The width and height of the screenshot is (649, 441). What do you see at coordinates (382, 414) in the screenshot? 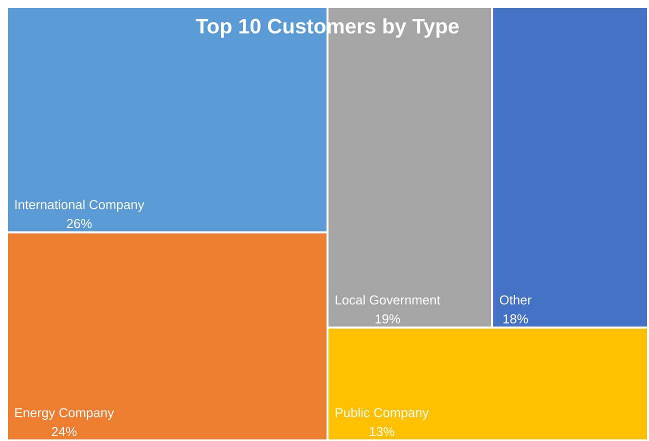
I see `category-label: Public Company` at bounding box center [382, 414].